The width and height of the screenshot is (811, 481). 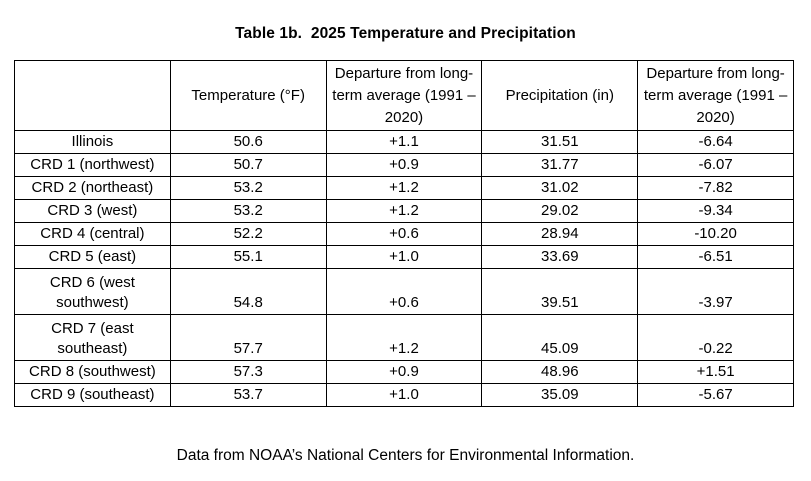 What do you see at coordinates (248, 142) in the screenshot?
I see `temperature-value: 50.6` at bounding box center [248, 142].